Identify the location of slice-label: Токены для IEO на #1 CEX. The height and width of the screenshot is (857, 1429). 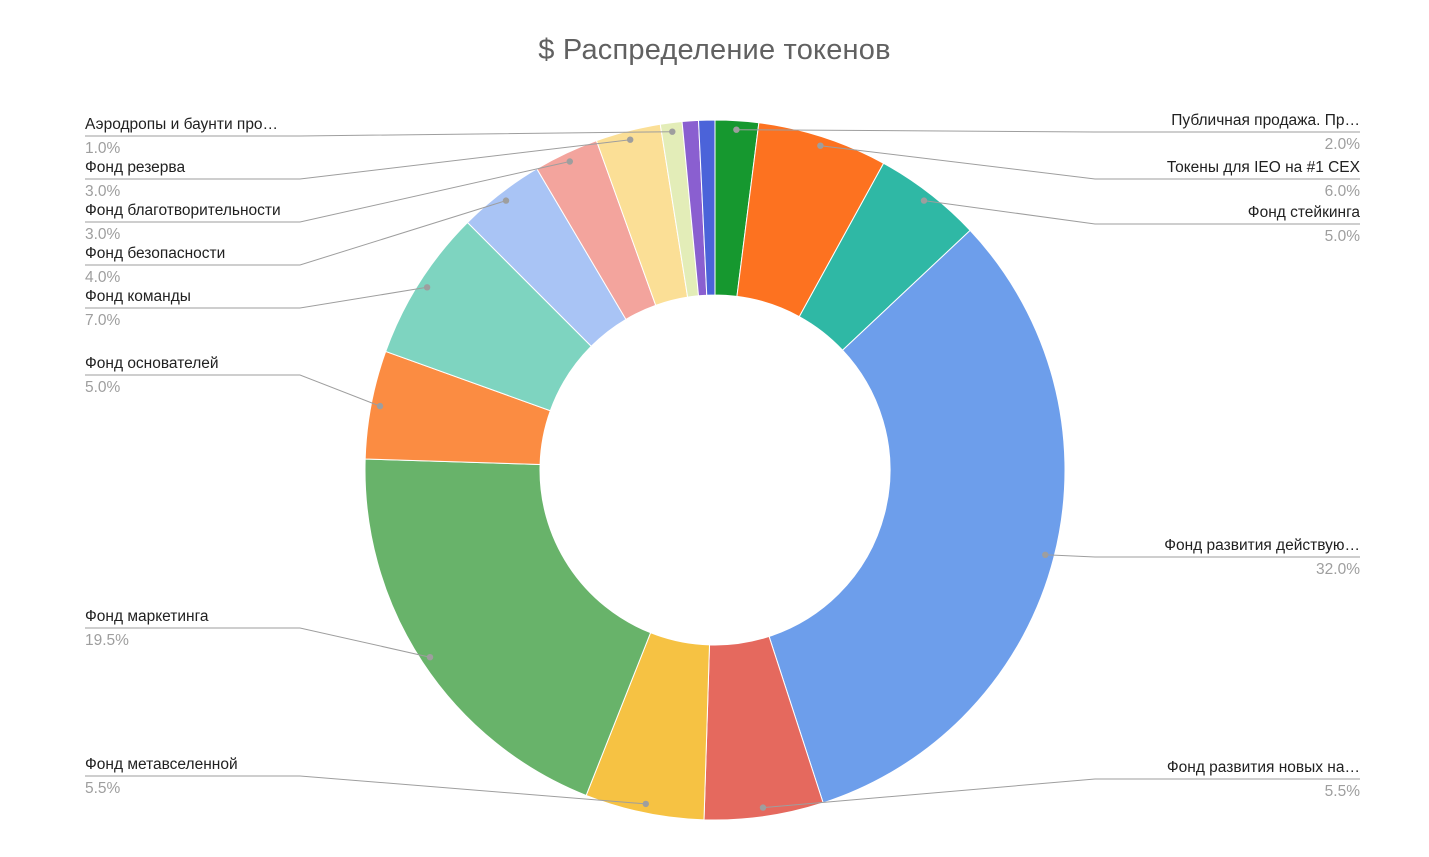
(1264, 167).